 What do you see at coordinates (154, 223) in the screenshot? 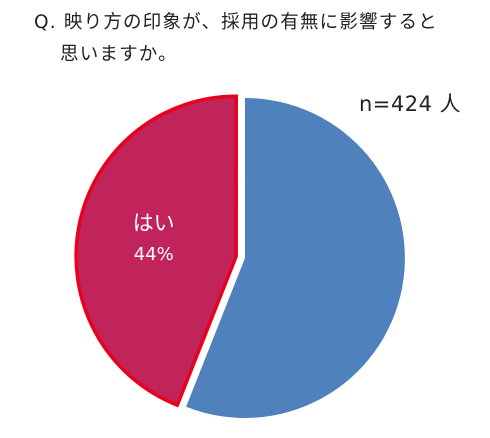
I see `slice-label-yes: はい` at bounding box center [154, 223].